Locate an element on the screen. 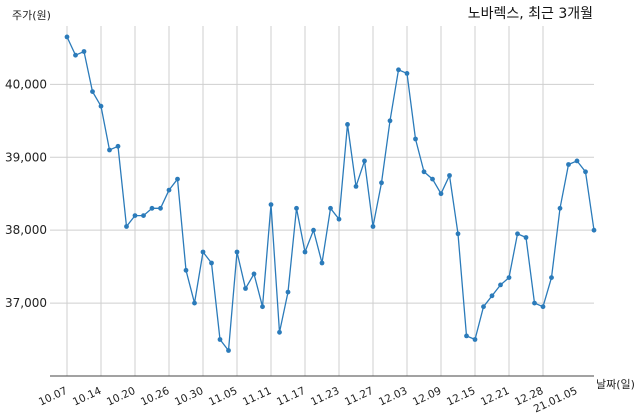  y-tick-label: 37,000 is located at coordinates (26, 303).